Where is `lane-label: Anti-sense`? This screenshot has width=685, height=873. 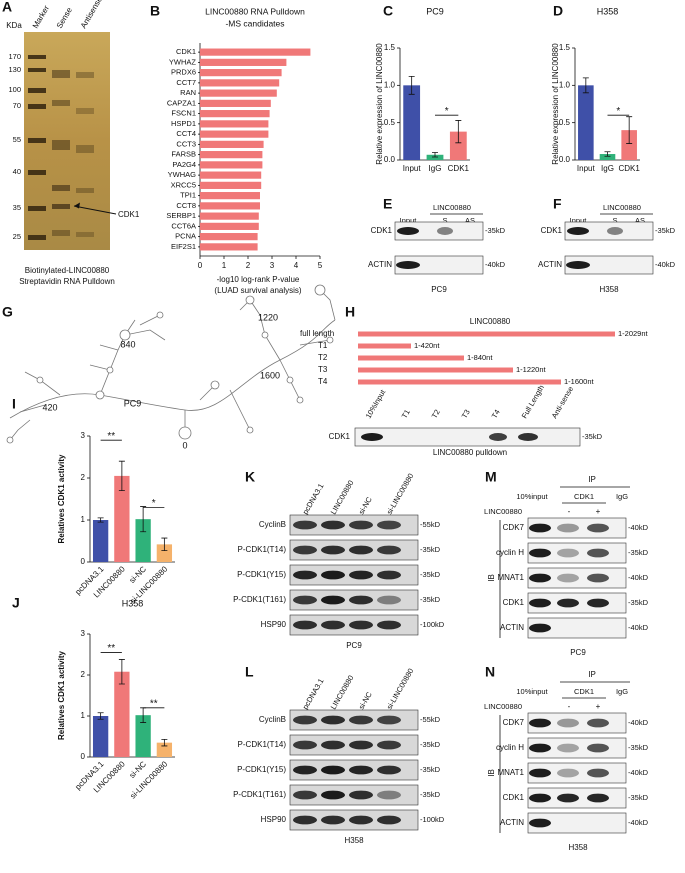 lane-label: Anti-sense is located at coordinates (563, 402).